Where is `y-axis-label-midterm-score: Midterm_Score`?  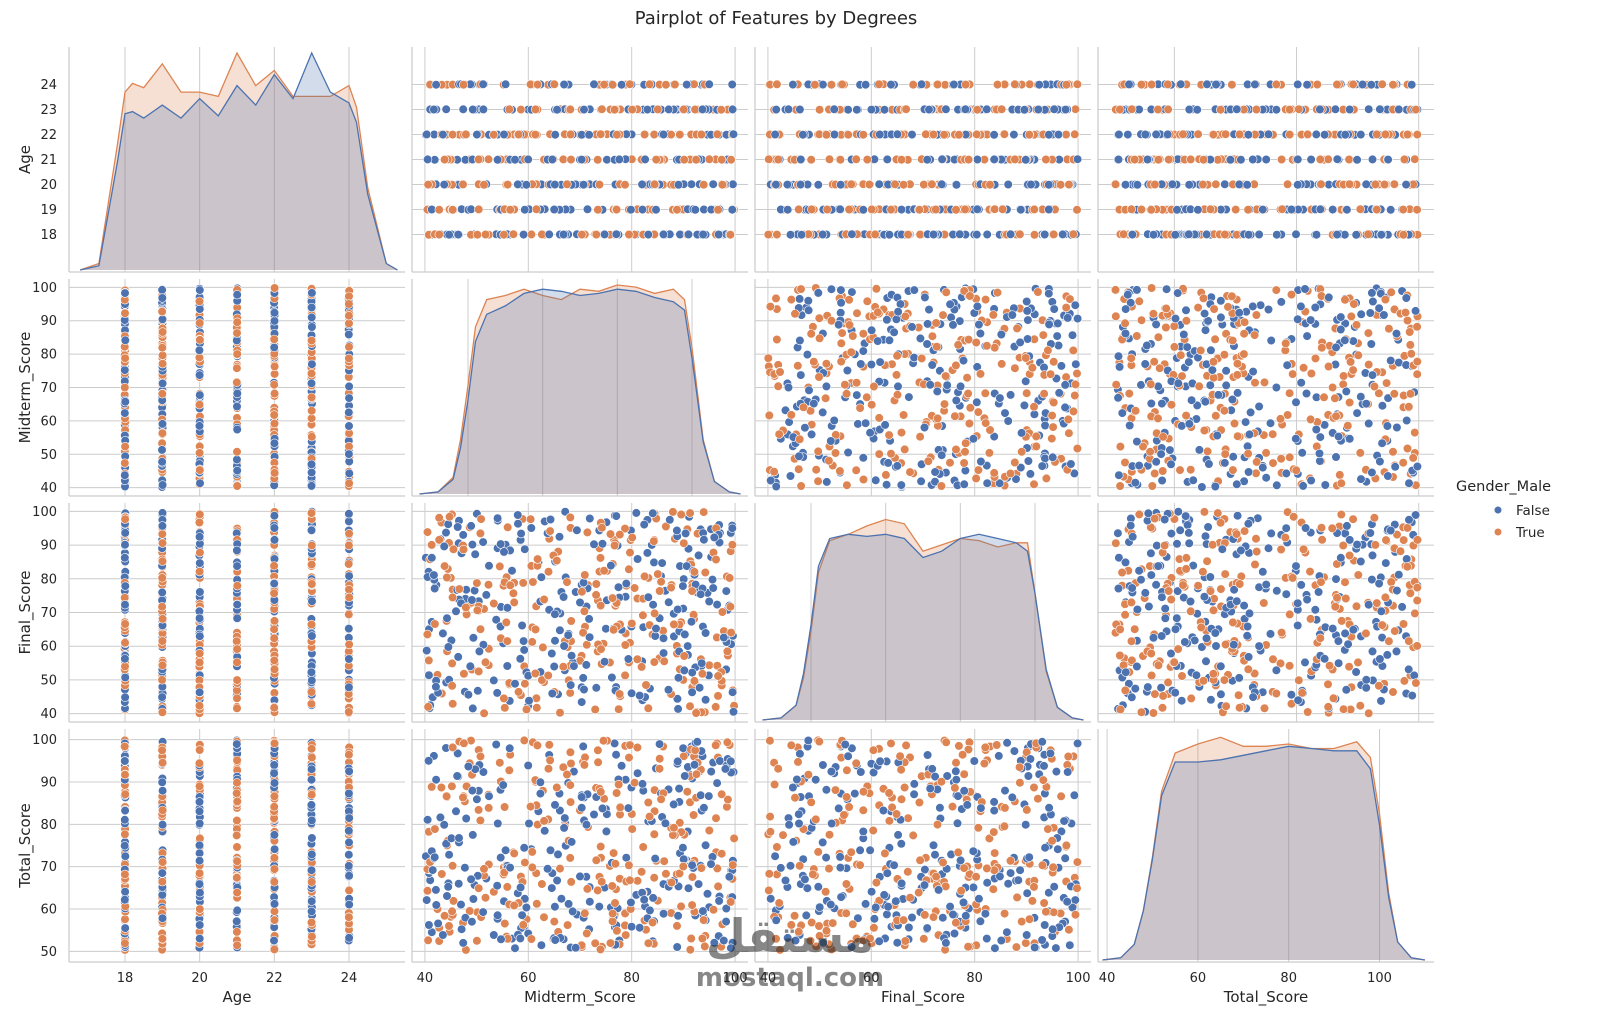
y-axis-label-midterm-score: Midterm_Score is located at coordinates (25, 388).